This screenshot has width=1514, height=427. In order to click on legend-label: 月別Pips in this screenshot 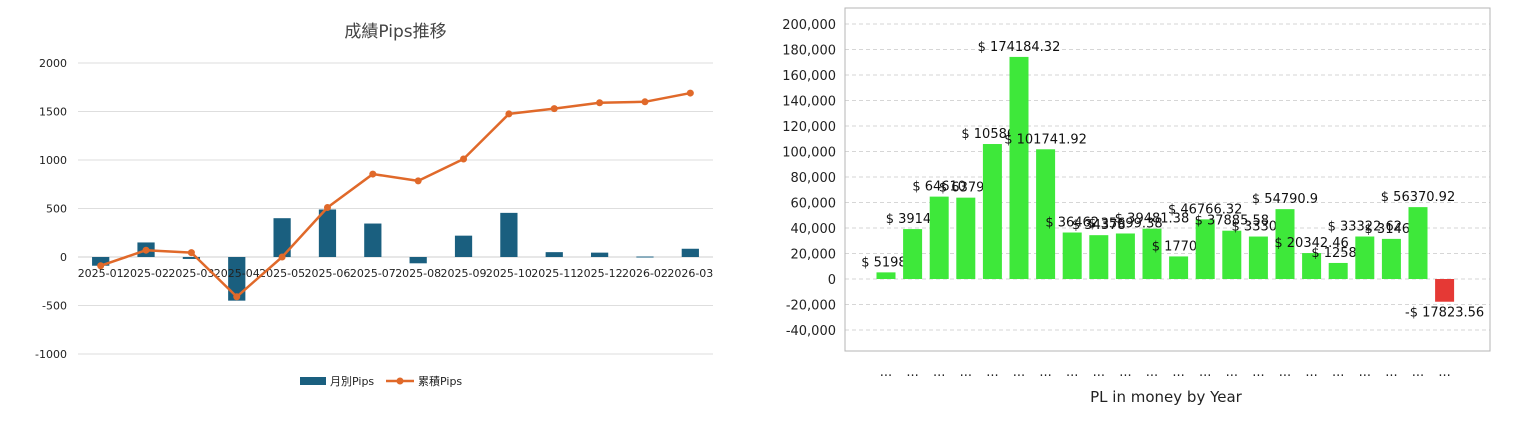, I will do `click(352, 381)`.